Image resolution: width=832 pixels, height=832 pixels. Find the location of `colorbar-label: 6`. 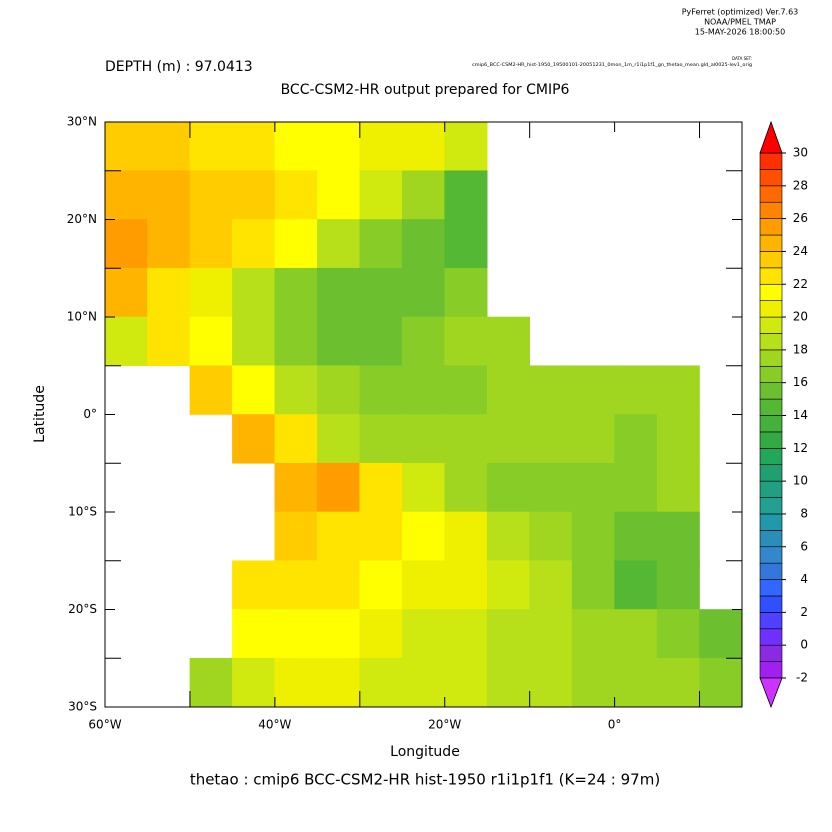

colorbar-label: 6 is located at coordinates (804, 546).